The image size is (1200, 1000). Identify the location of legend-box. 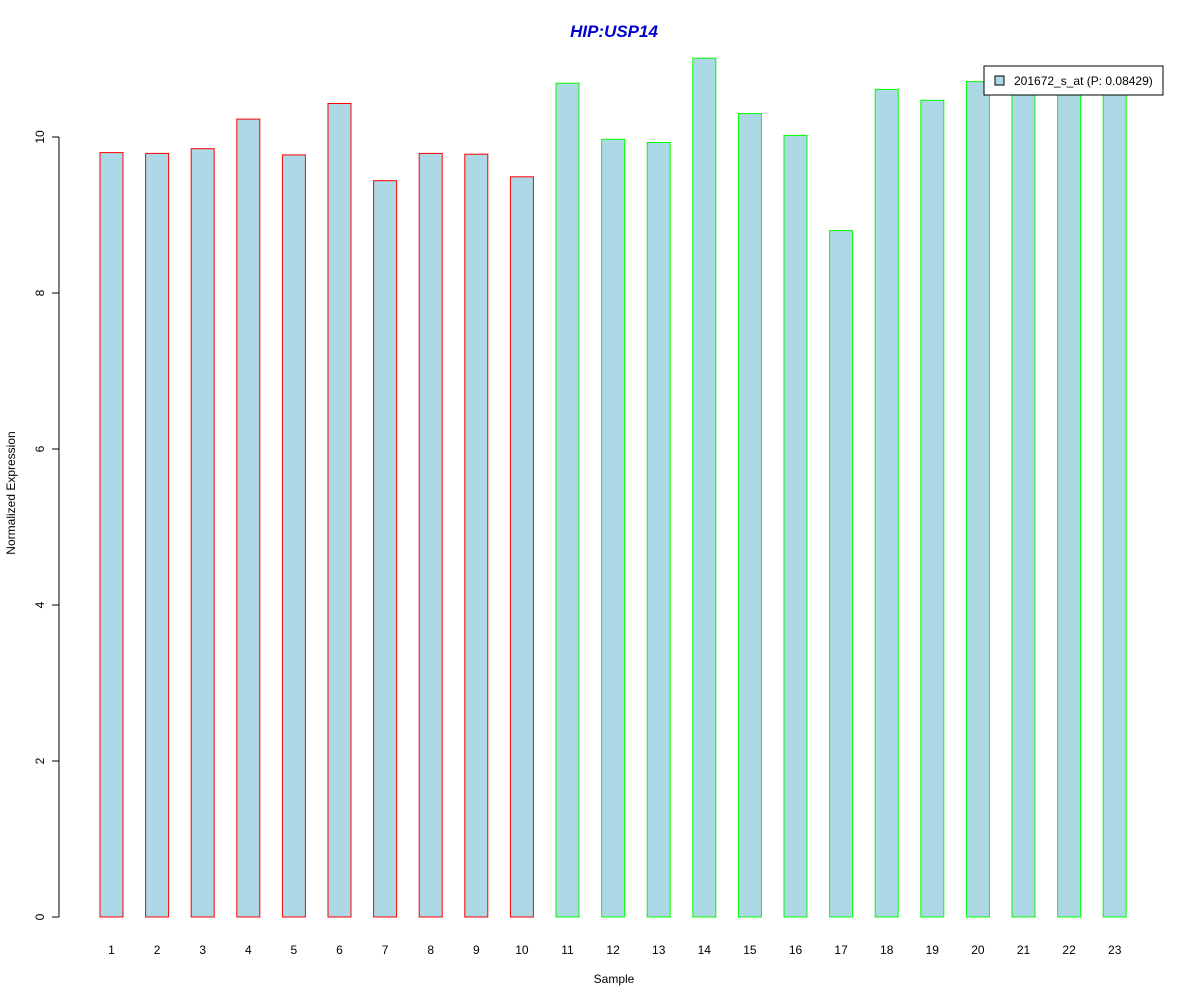
(1073, 80).